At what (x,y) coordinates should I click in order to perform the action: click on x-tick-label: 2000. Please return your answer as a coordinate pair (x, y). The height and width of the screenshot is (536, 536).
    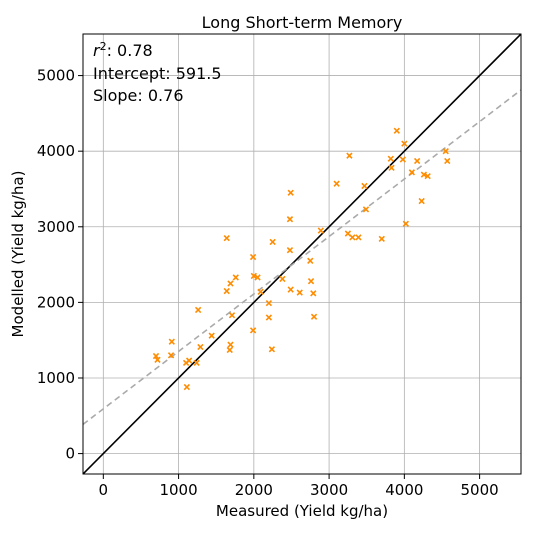
    Looking at the image, I should click on (254, 490).